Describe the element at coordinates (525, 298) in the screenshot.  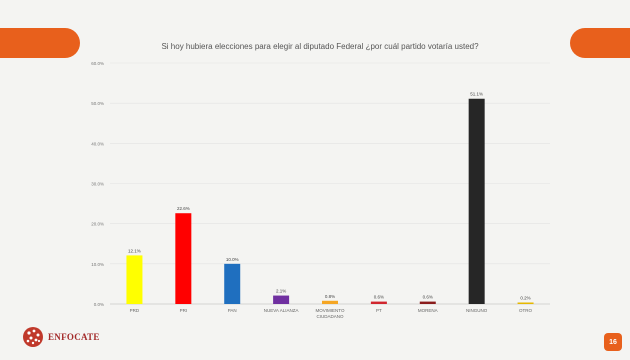
I see `bar-value-label: 0.2%` at that location.